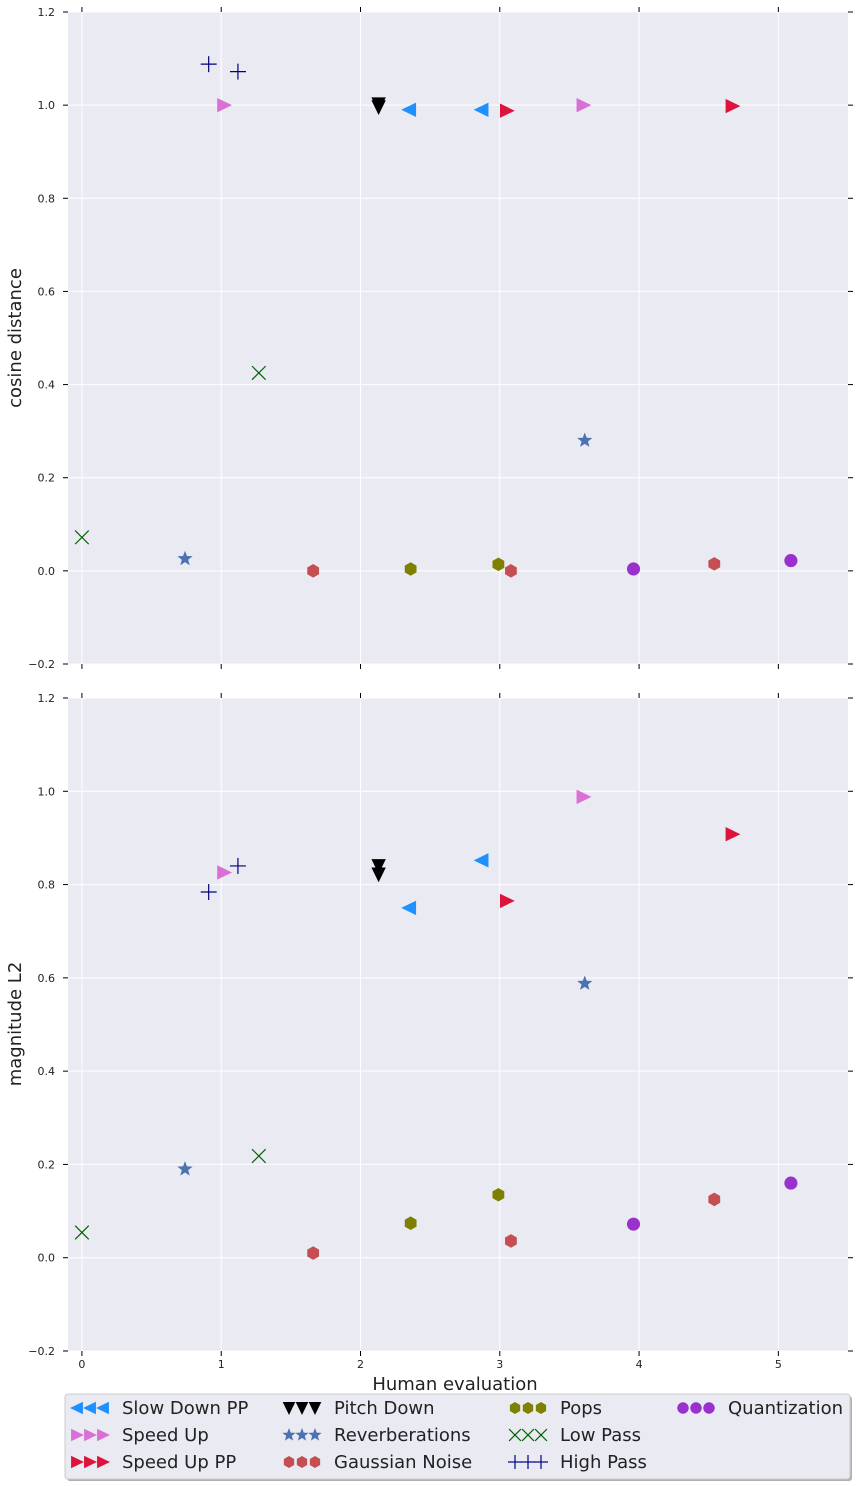 The width and height of the screenshot is (857, 1486). Describe the element at coordinates (47, 1164) in the screenshot. I see `bottom-y-tick-label: 0.2` at that location.